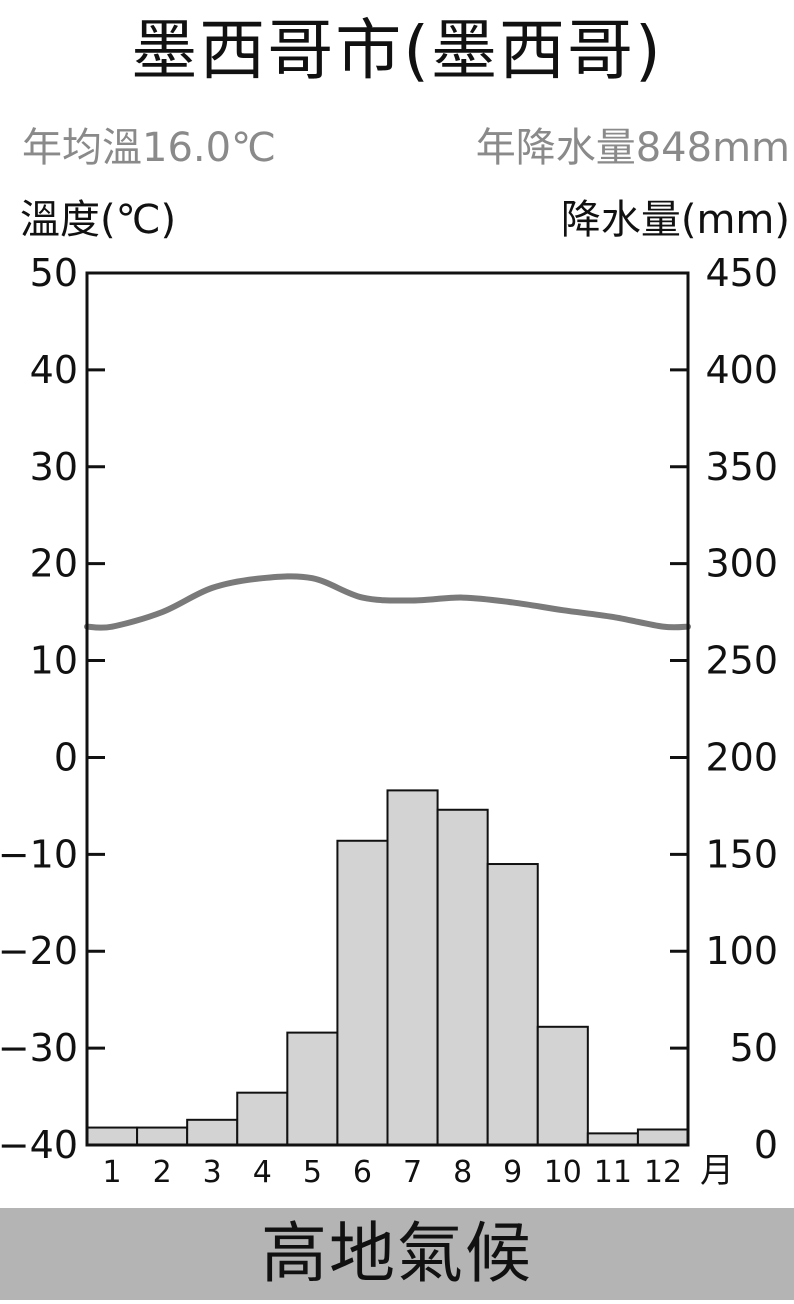  I want to click on right-tick-label: 450, so click(741, 273).